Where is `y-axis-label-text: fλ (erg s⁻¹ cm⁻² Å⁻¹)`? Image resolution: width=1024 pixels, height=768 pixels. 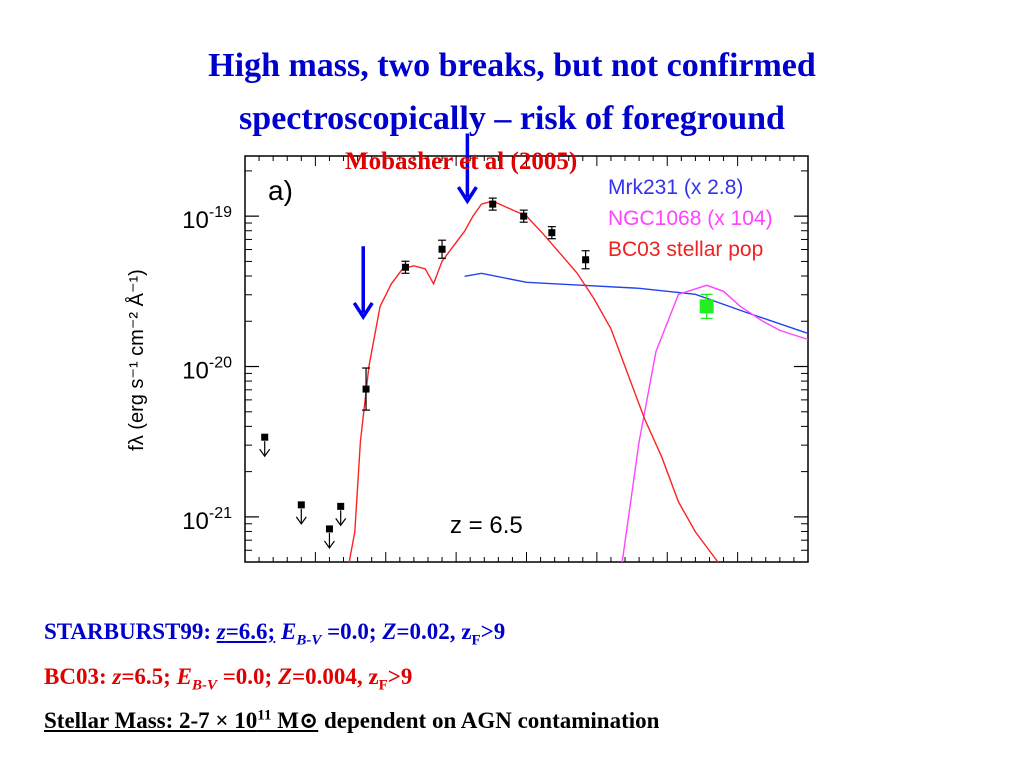 y-axis-label-text: fλ (erg s⁻¹ cm⁻² Å⁻¹) is located at coordinates (136, 360).